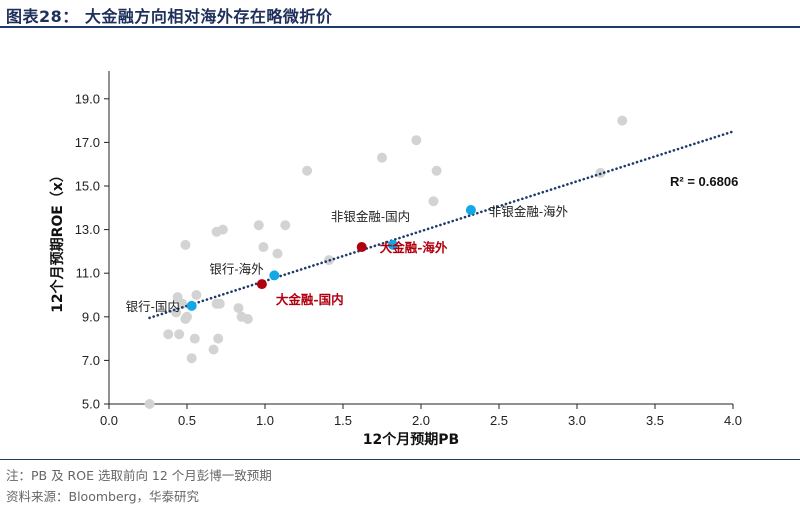 The image size is (800, 506). Describe the element at coordinates (236, 268) in the screenshot. I see `point-label: 银行-海外` at that location.